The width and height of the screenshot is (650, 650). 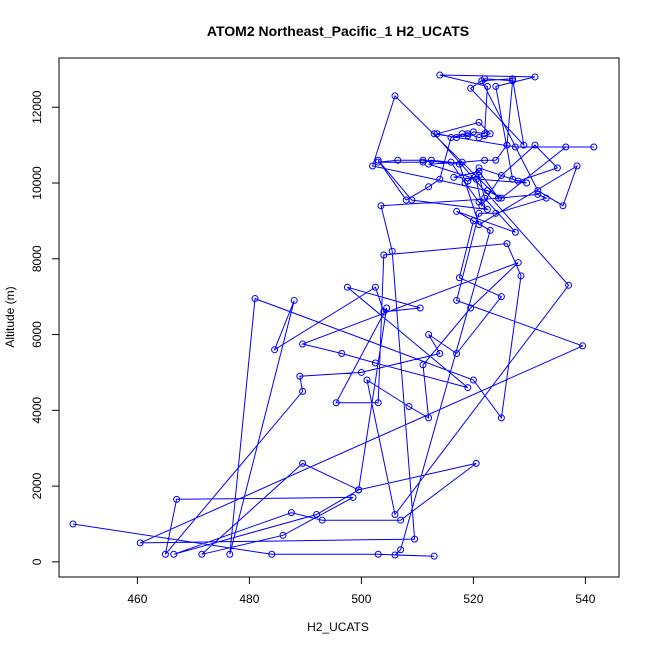 I want to click on y-tick-label: 10000, so click(x=37, y=183).